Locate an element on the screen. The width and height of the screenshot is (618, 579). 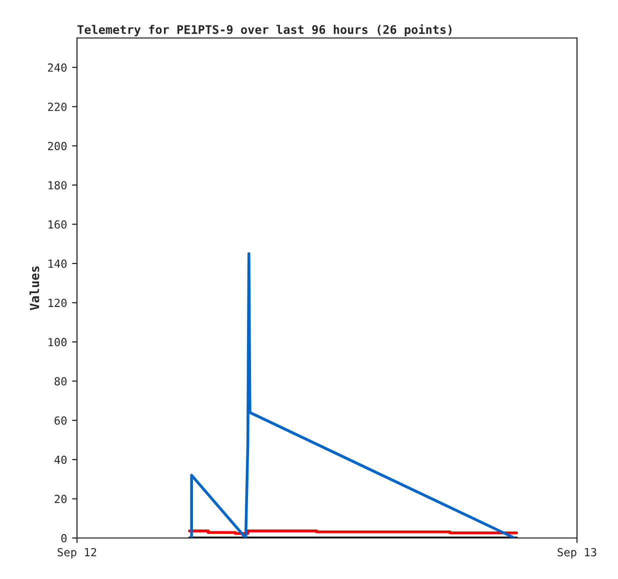
y-tick-label: 220 is located at coordinates (57, 107).